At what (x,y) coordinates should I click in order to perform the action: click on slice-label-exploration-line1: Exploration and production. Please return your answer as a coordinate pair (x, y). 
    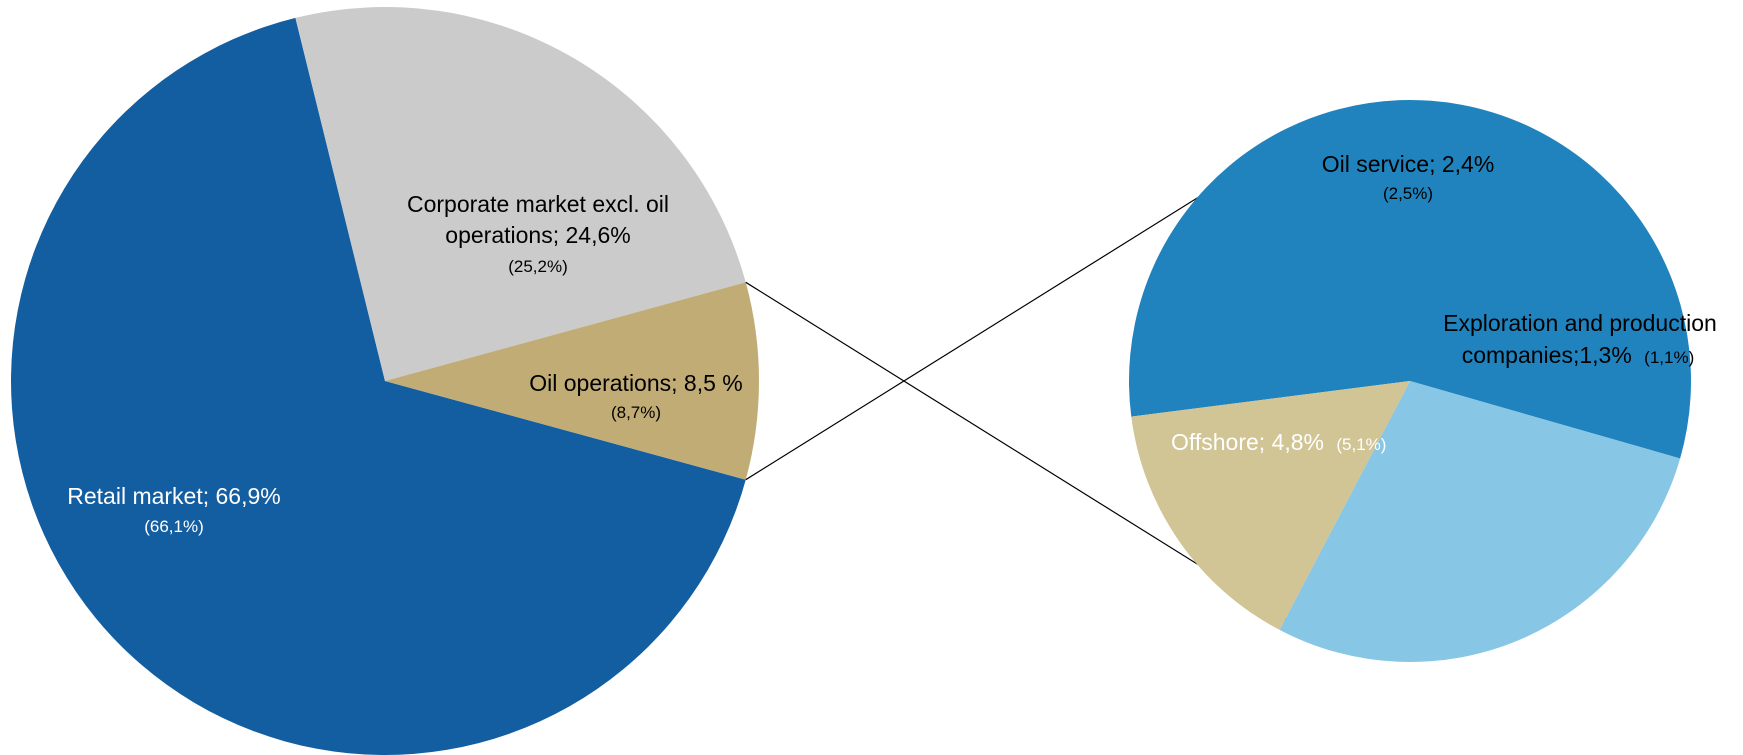
    Looking at the image, I should click on (1580, 323).